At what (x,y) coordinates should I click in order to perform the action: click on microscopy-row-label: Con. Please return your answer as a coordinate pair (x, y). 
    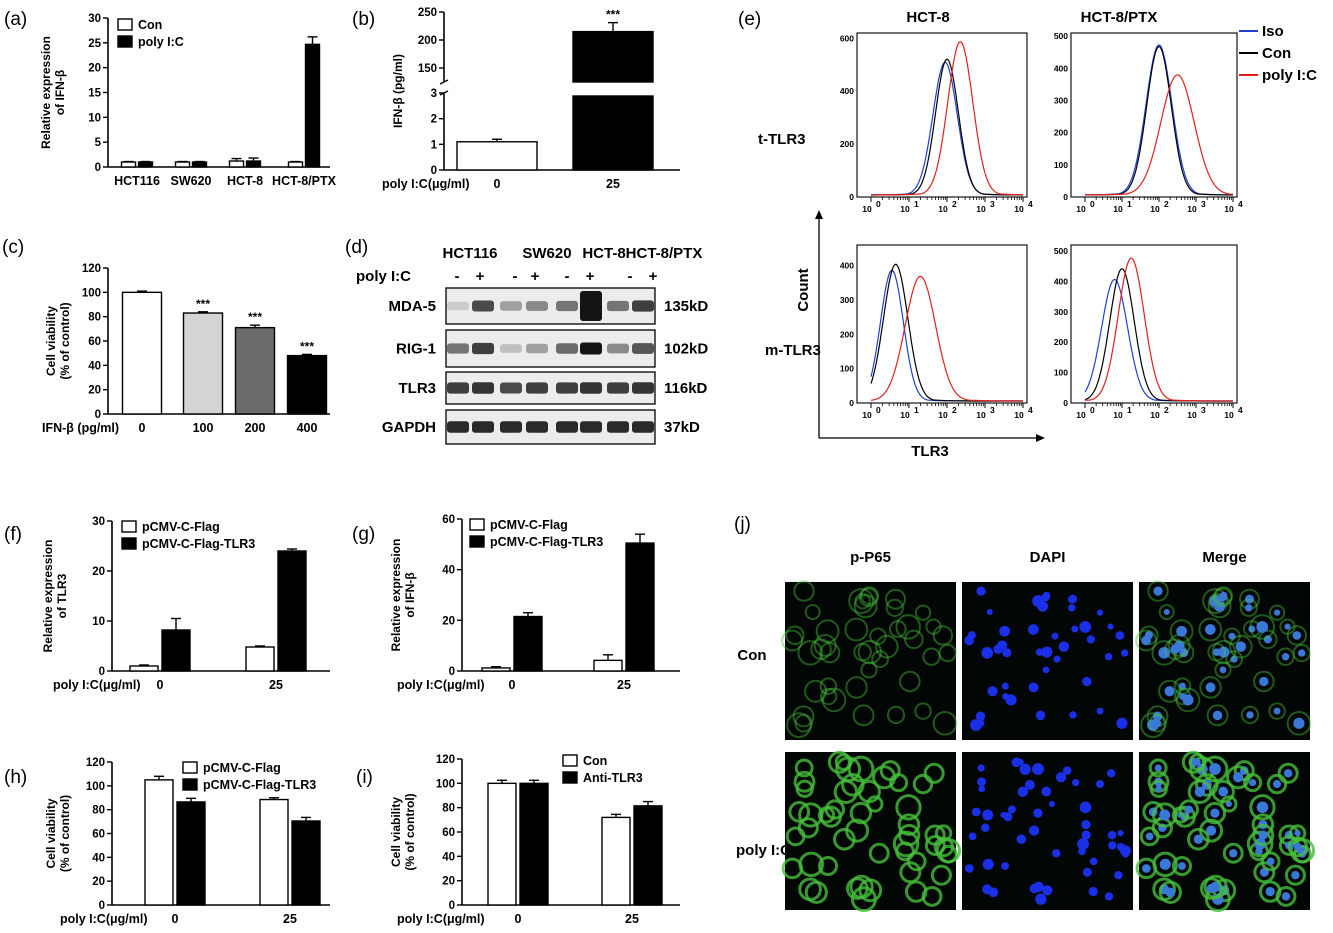
    Looking at the image, I should click on (751, 655).